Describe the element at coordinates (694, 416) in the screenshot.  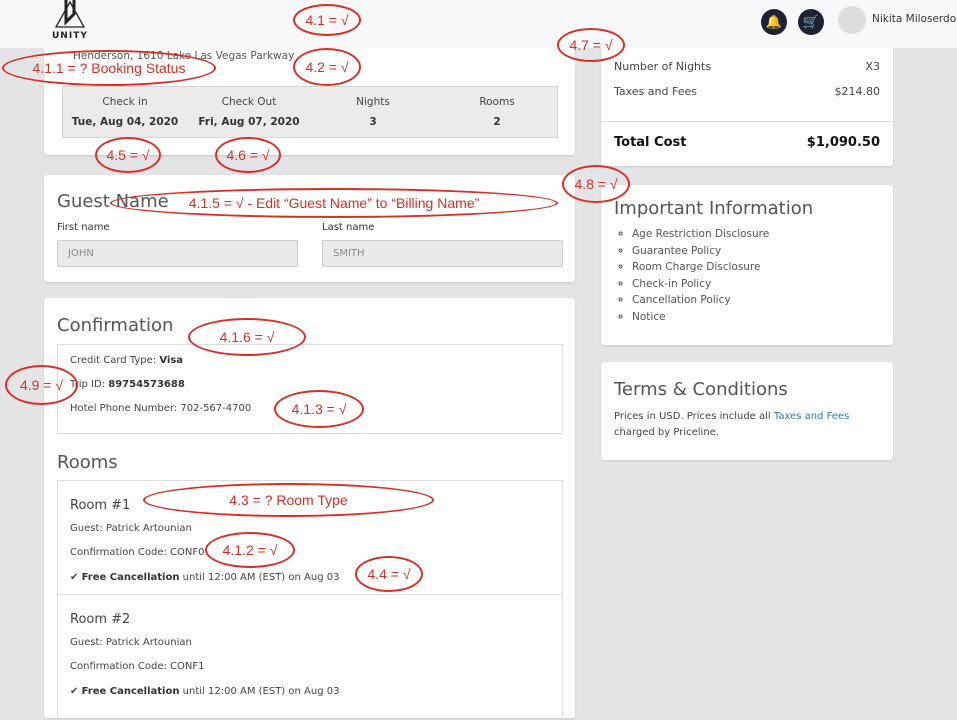
I see `terms-text: Prices in USD. Prices include all` at that location.